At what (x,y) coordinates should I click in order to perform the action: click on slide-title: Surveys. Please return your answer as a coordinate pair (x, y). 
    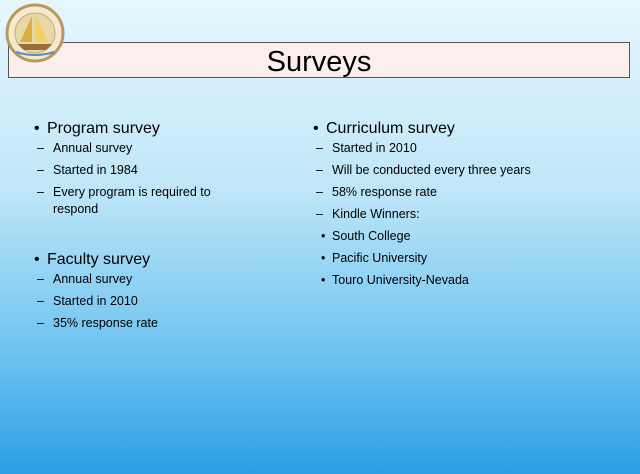
    Looking at the image, I should click on (319, 62).